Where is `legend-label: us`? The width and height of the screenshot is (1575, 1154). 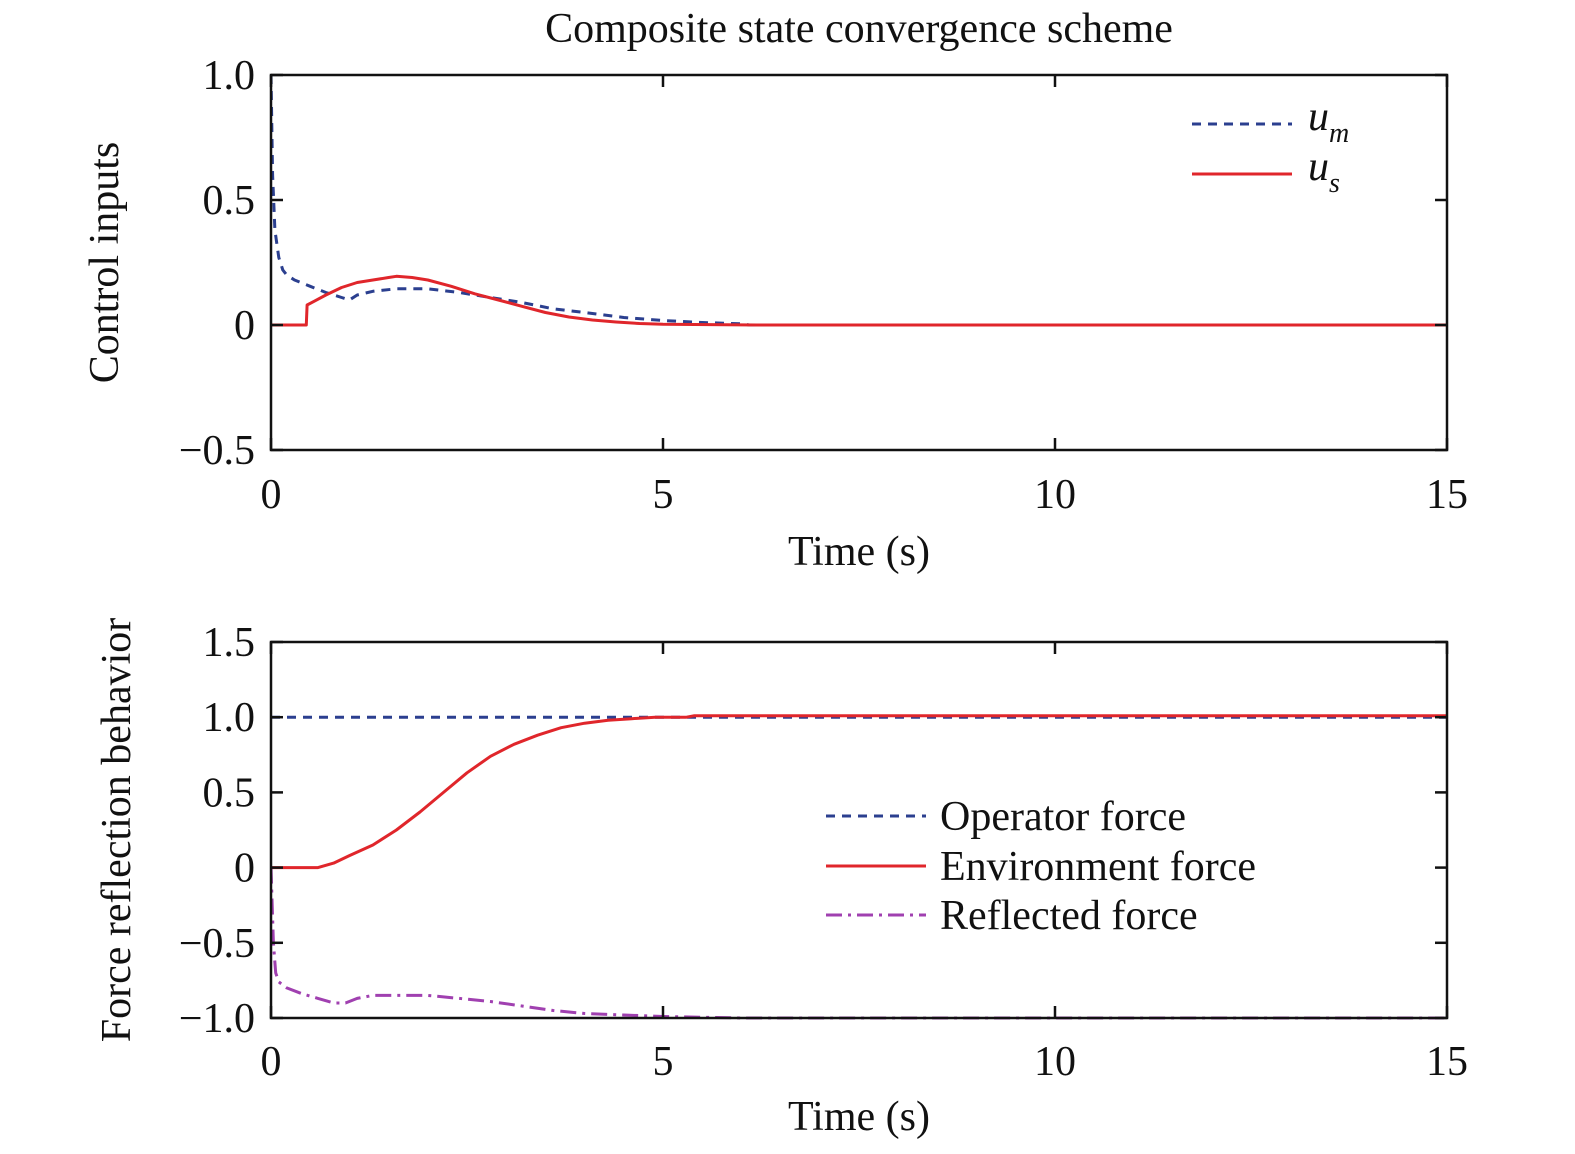 legend-label: us is located at coordinates (1324, 171).